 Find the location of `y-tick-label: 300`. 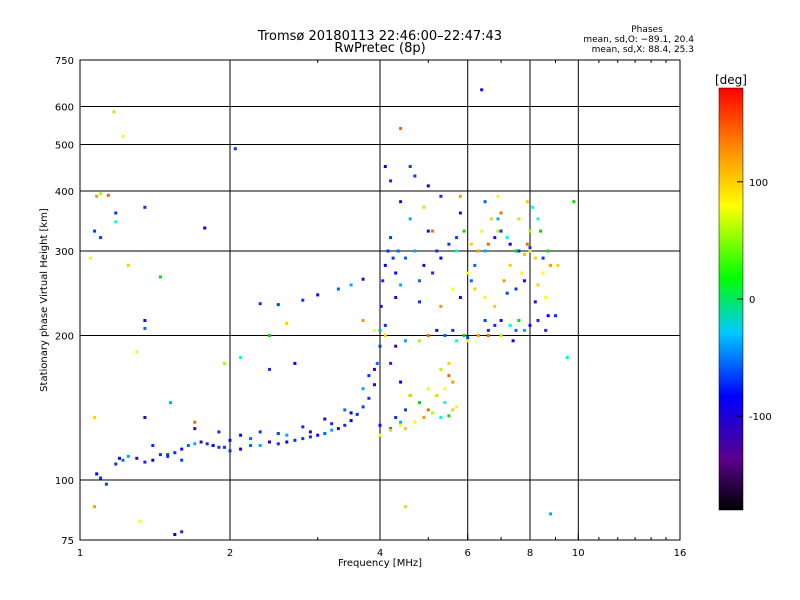

y-tick-label: 300 is located at coordinates (64, 252).